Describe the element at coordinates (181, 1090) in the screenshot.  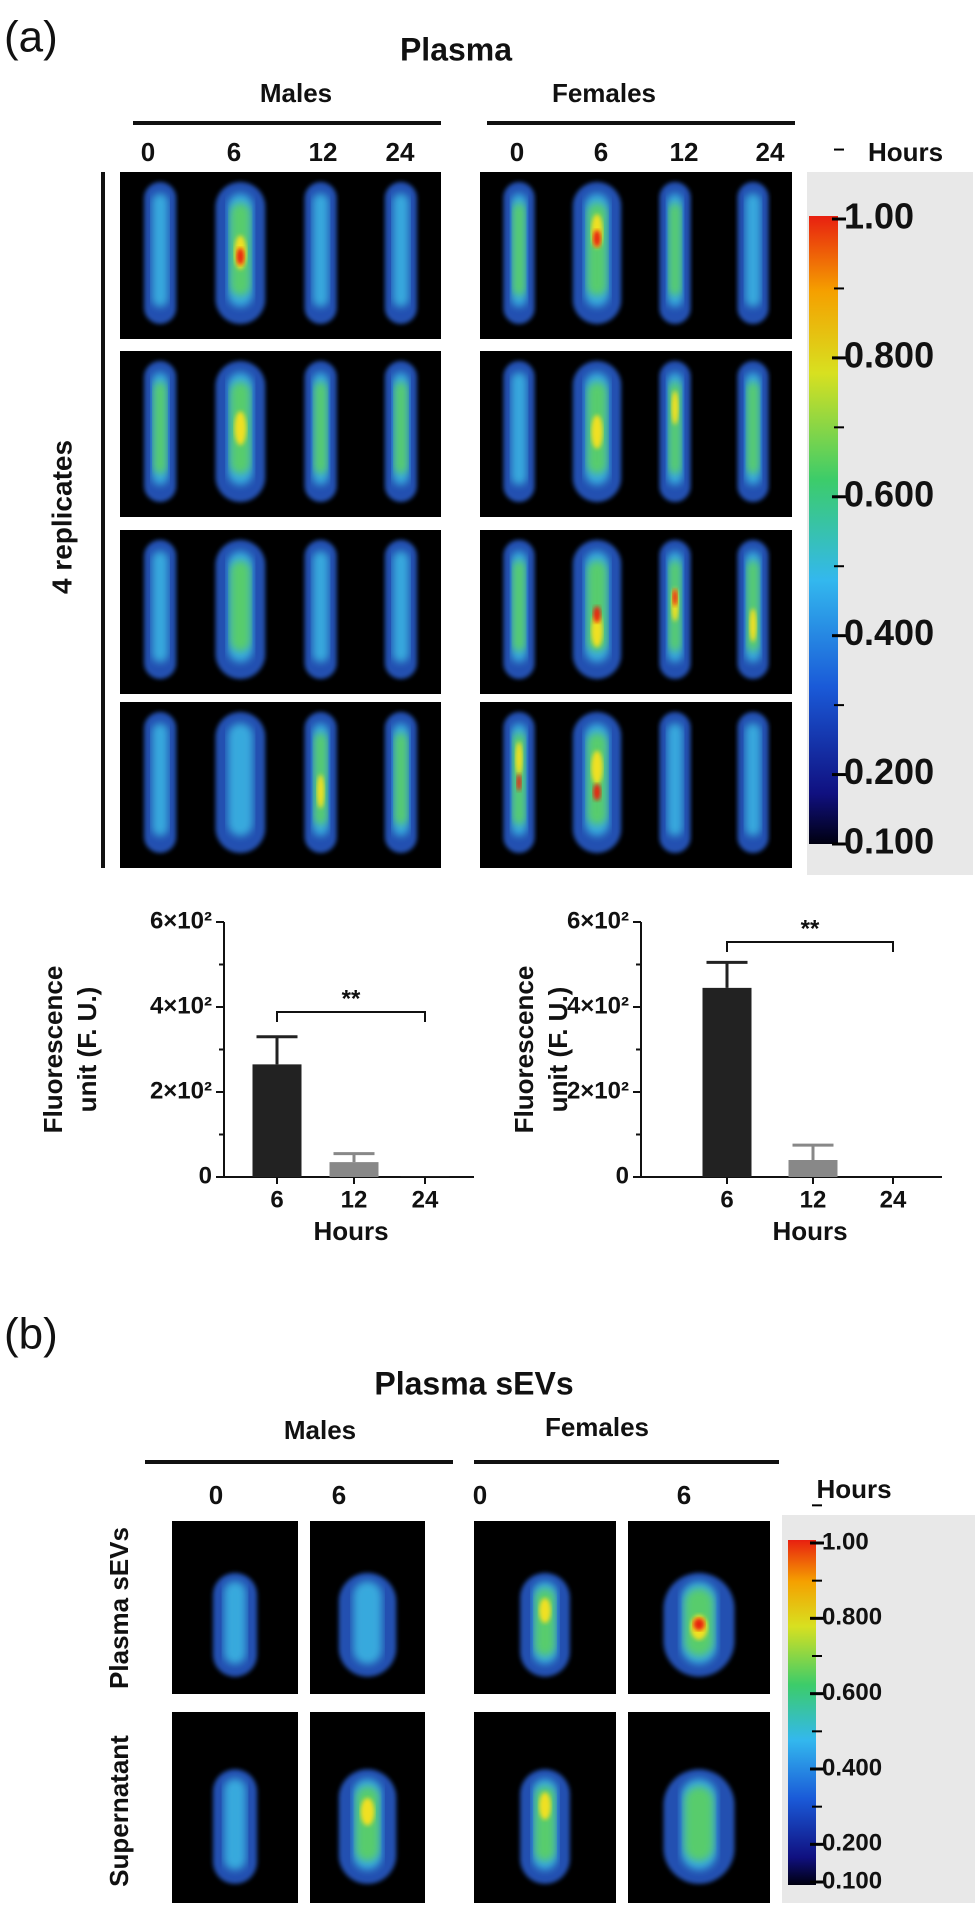
I see `y-tick-label: 2×10²` at that location.